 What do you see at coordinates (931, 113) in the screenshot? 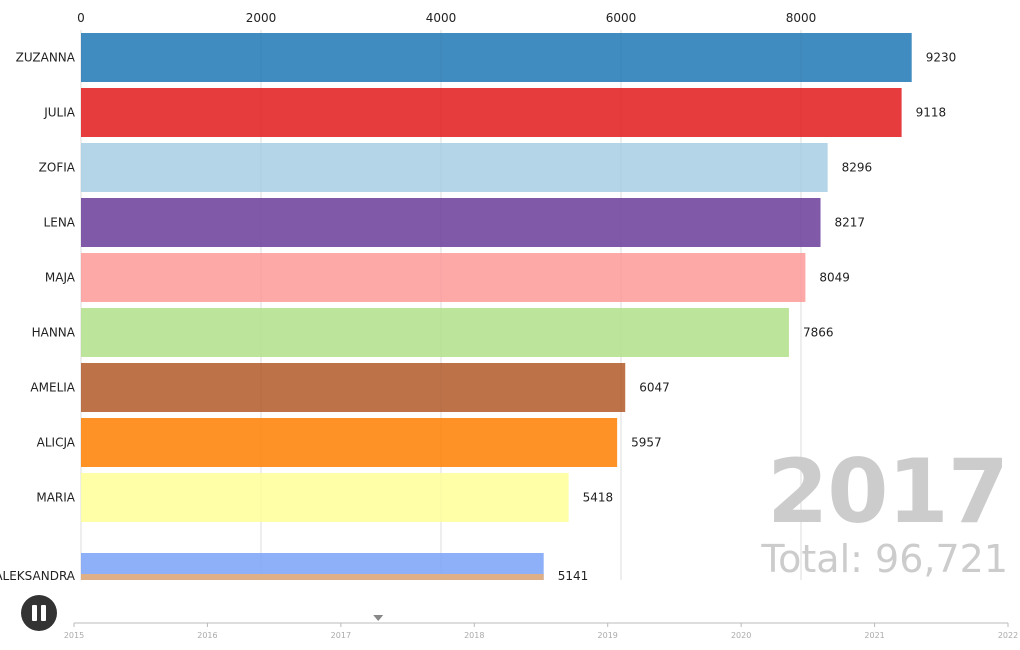
I see `value-label: 9118` at bounding box center [931, 113].